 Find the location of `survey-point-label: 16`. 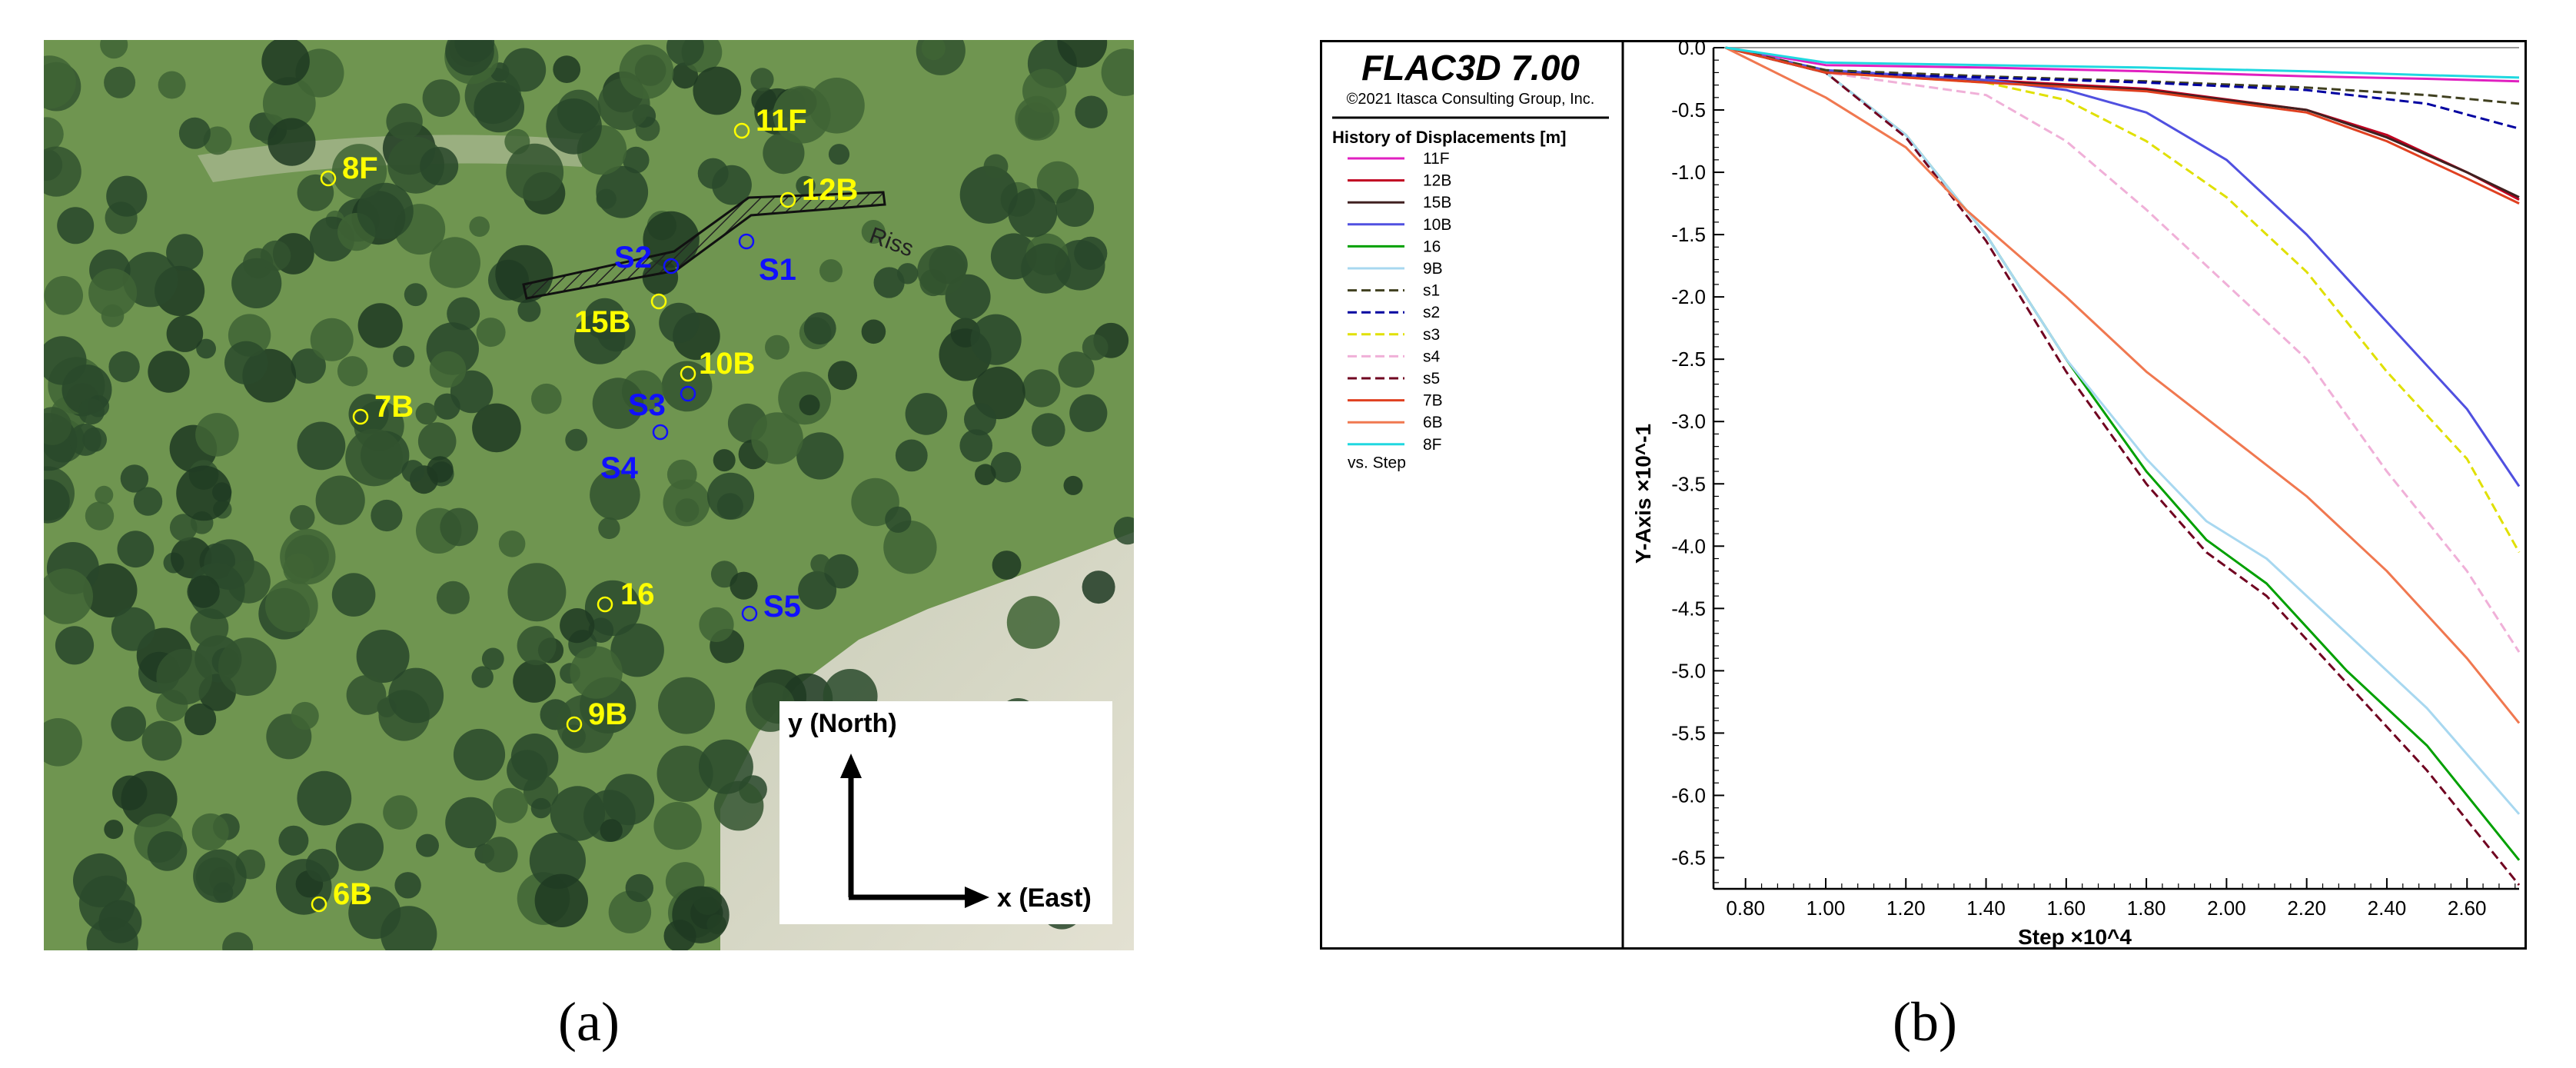

survey-point-label: 16 is located at coordinates (637, 594).